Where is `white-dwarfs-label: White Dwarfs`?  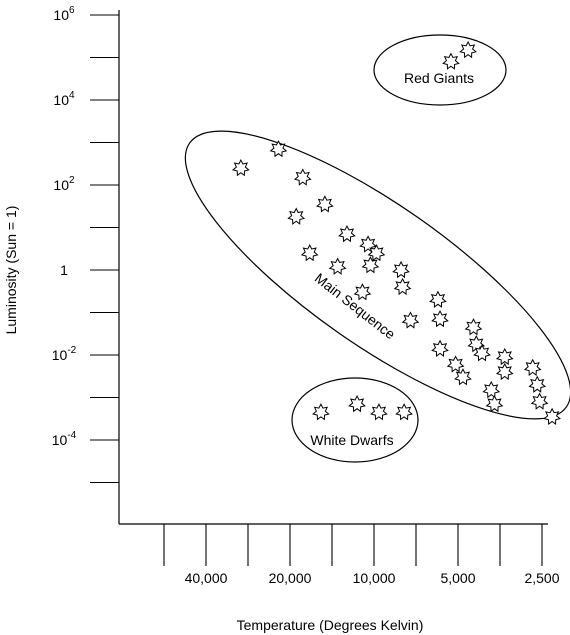
white-dwarfs-label: White Dwarfs is located at coordinates (351, 440).